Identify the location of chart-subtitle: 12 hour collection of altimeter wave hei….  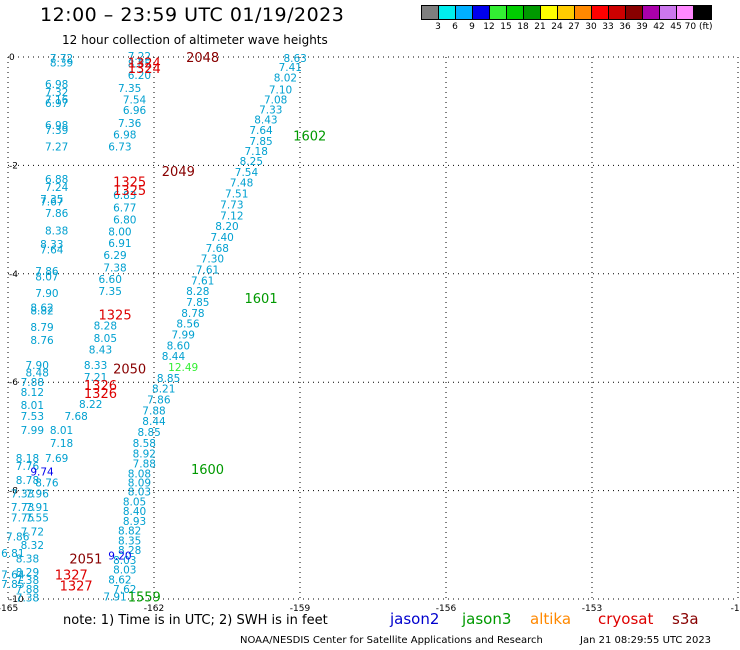
(195, 40).